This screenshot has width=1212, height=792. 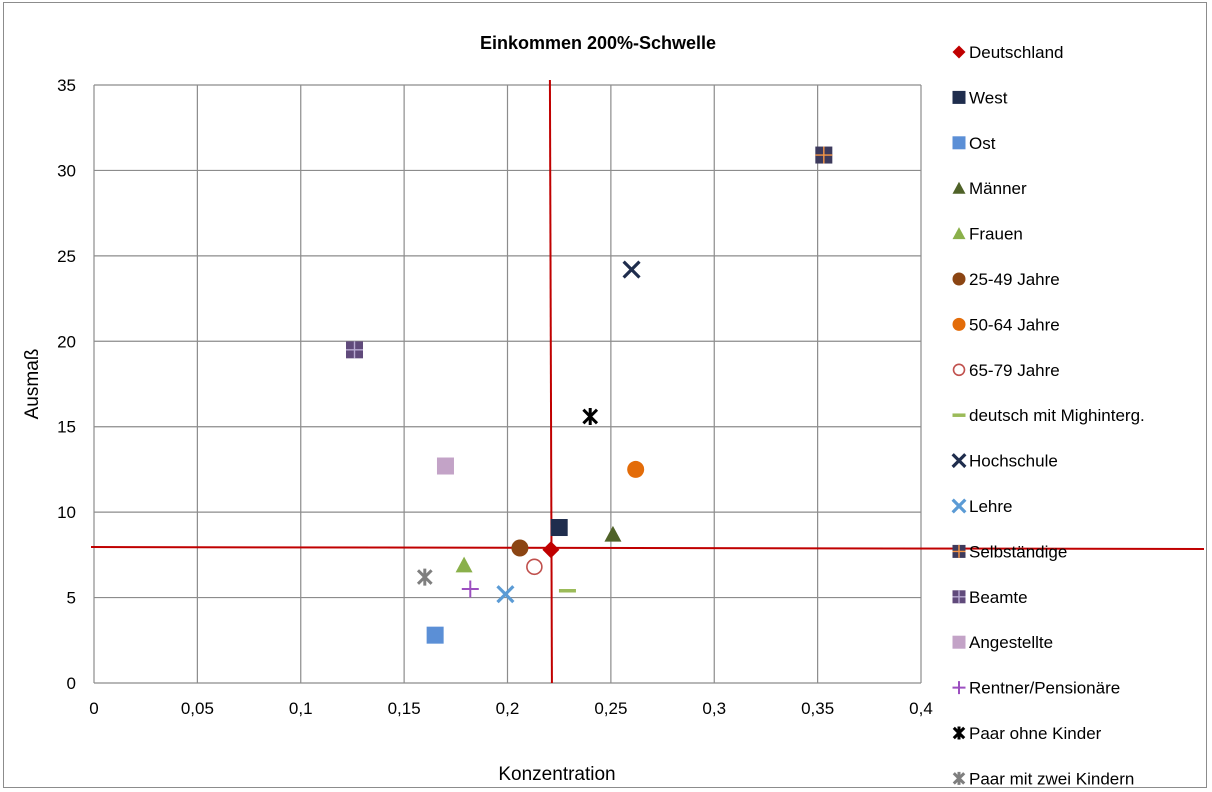 What do you see at coordinates (1057, 415) in the screenshot?
I see `legend-label: deutsch mit Mighinterg.` at bounding box center [1057, 415].